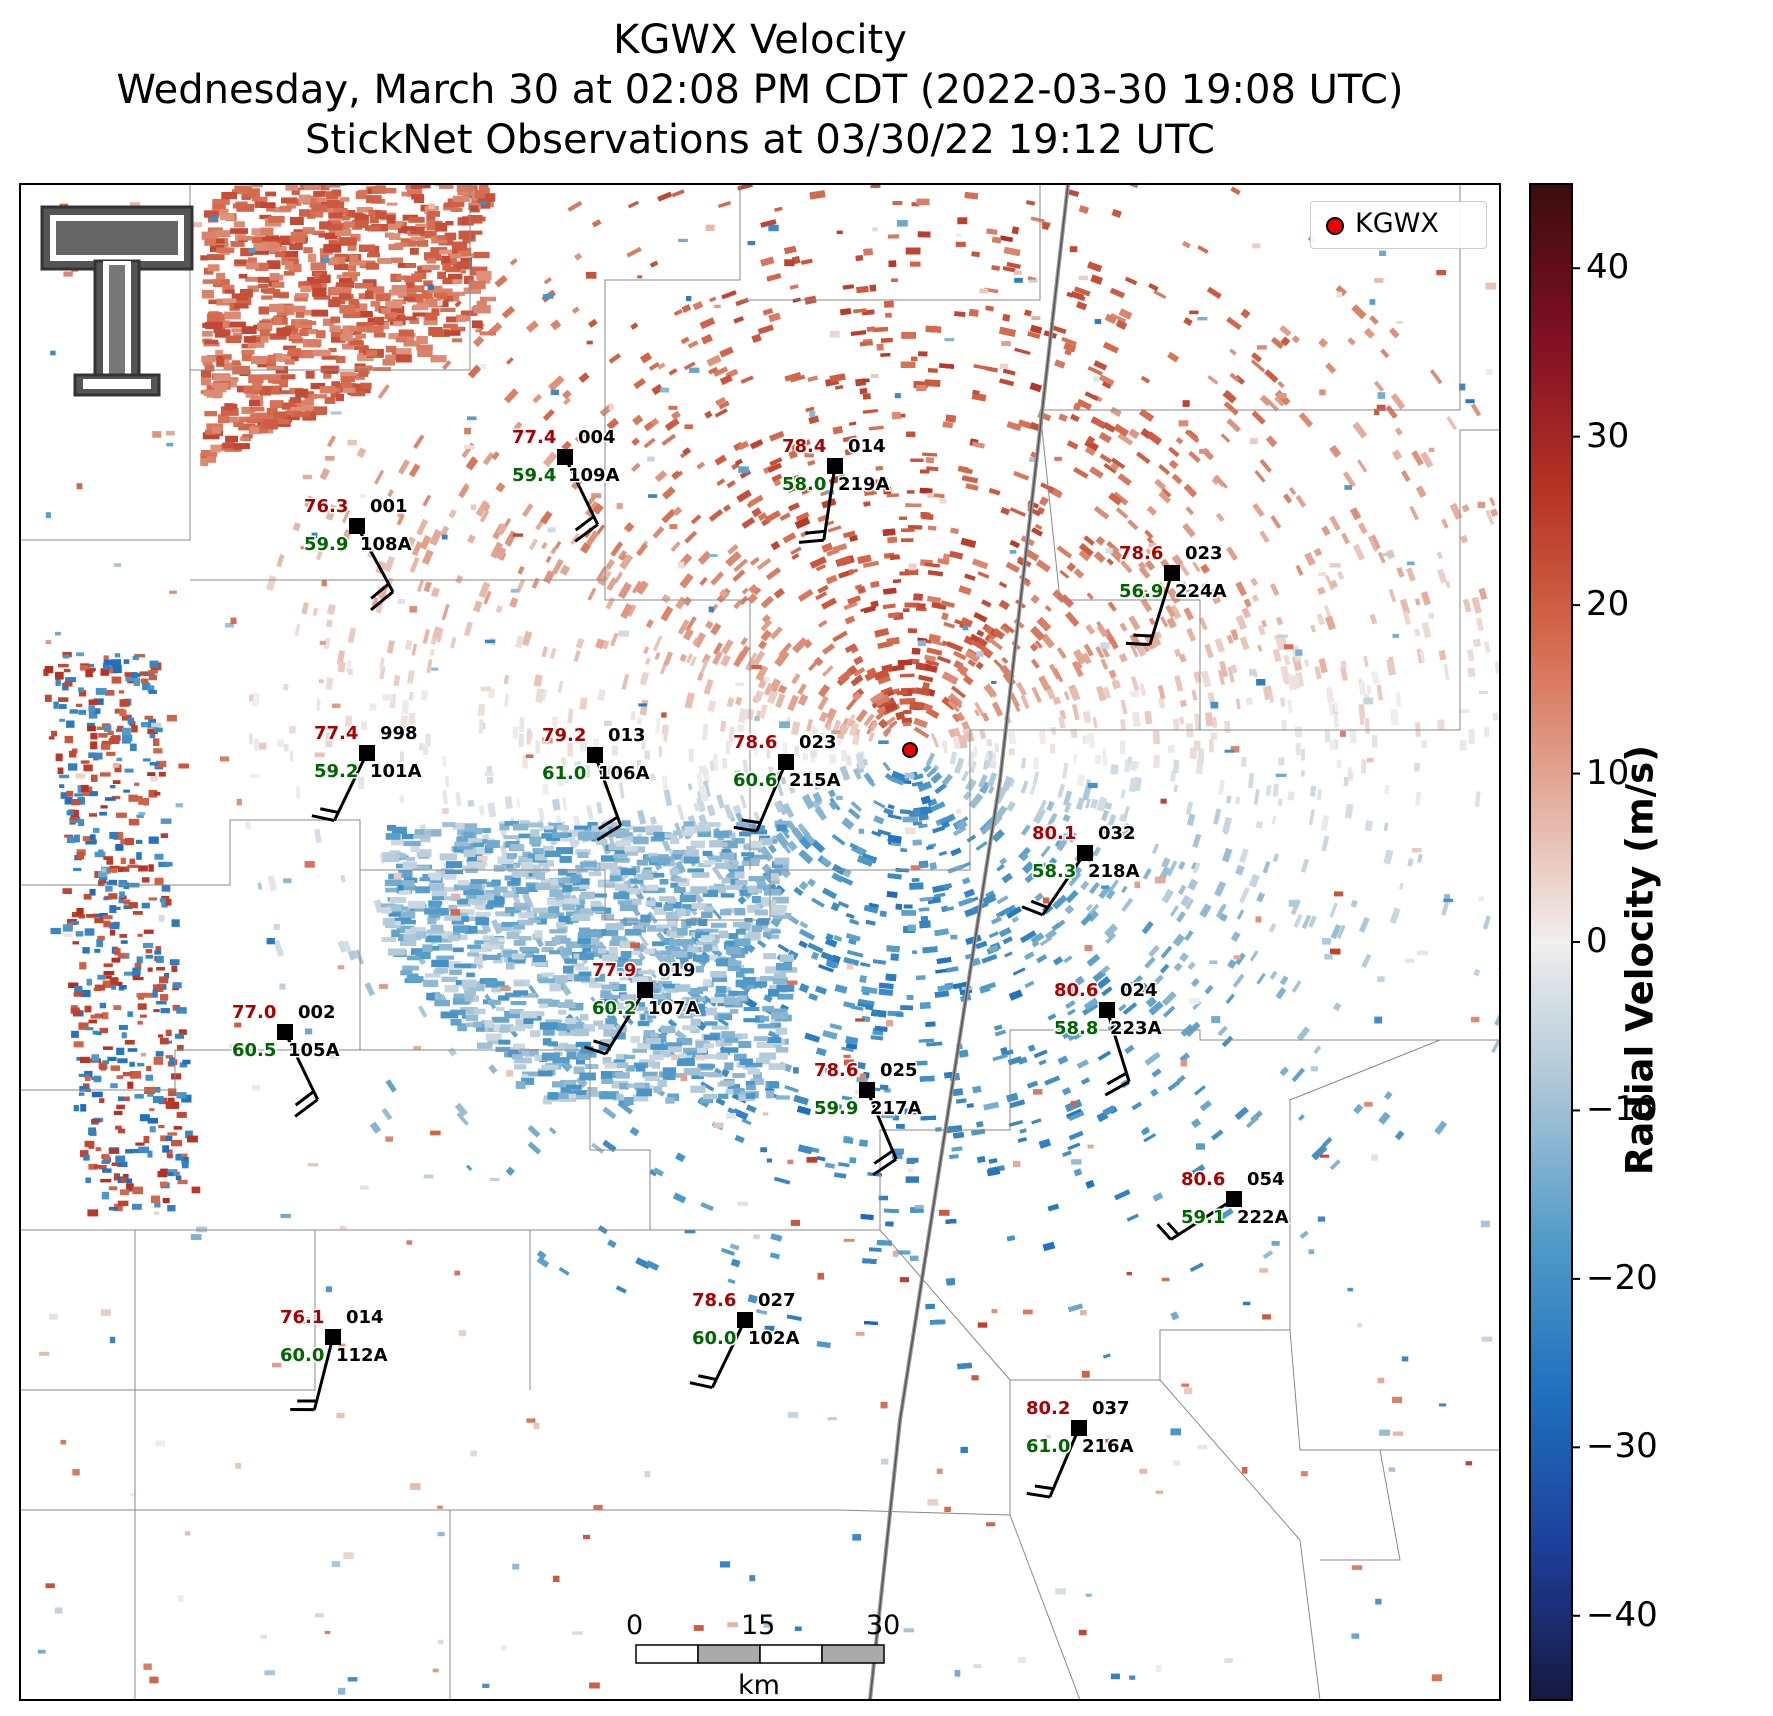 Image resolution: width=1773 pixels, height=1716 pixels. Describe the element at coordinates (389, 506) in the screenshot. I see `station-wind-dir: 001` at that location.